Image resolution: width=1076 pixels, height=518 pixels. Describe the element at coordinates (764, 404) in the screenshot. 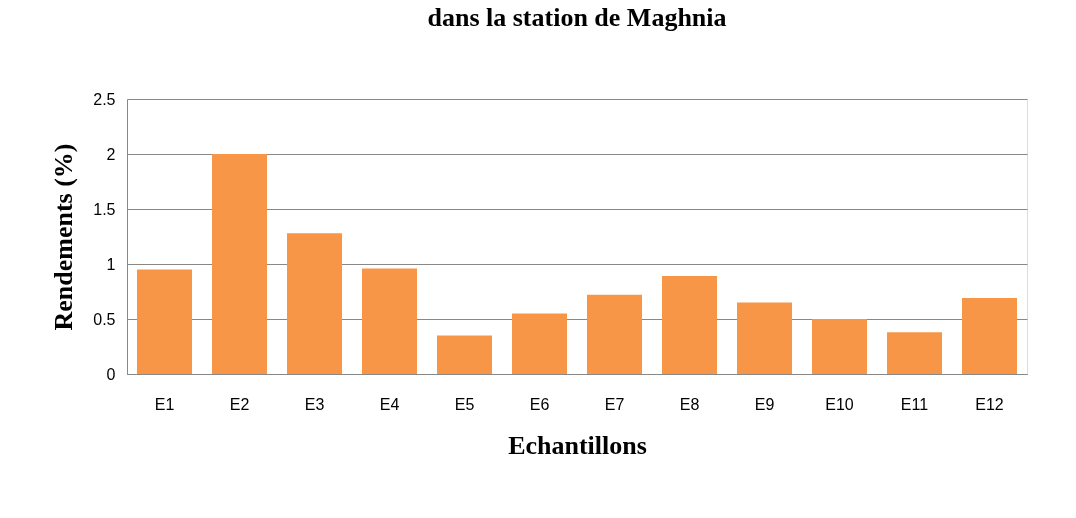

I see `x-tick-label: E9` at that location.